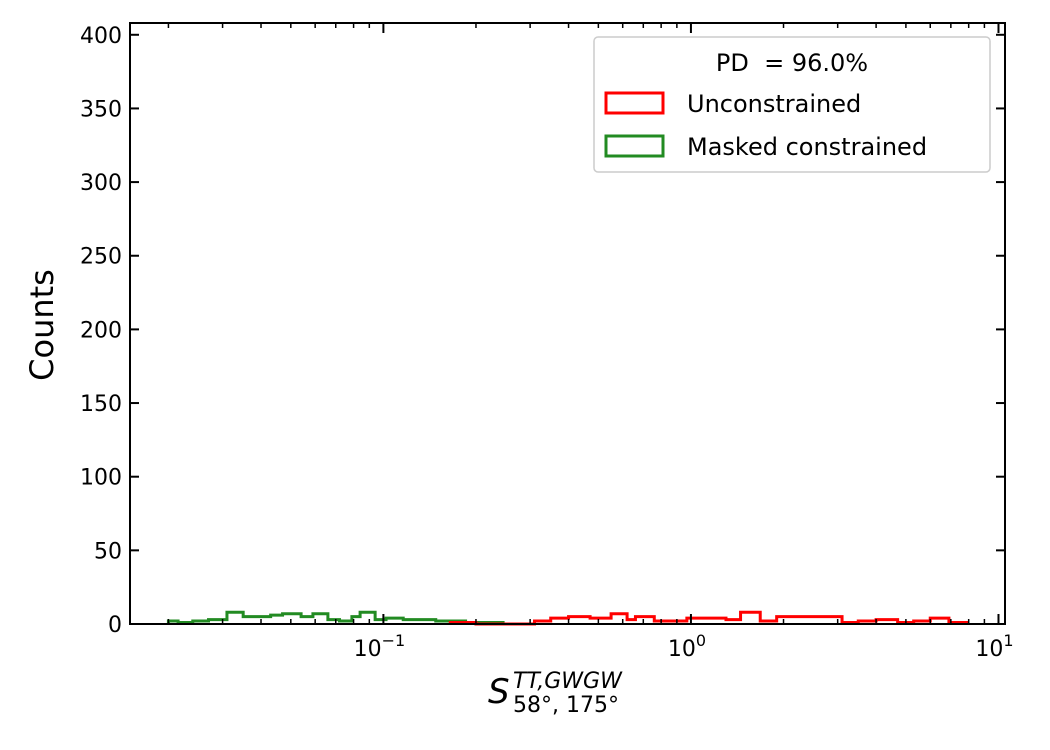 This screenshot has width=1050, height=750. Describe the element at coordinates (792, 63) in the screenshot. I see `legend-title: PD = 96.0%` at that location.